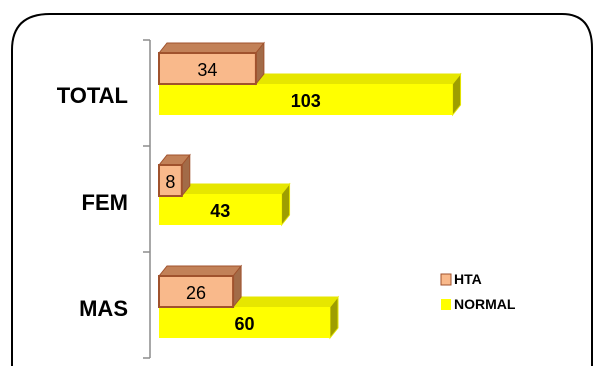  What do you see at coordinates (103, 308) in the screenshot?
I see `category-label: MAS` at bounding box center [103, 308].